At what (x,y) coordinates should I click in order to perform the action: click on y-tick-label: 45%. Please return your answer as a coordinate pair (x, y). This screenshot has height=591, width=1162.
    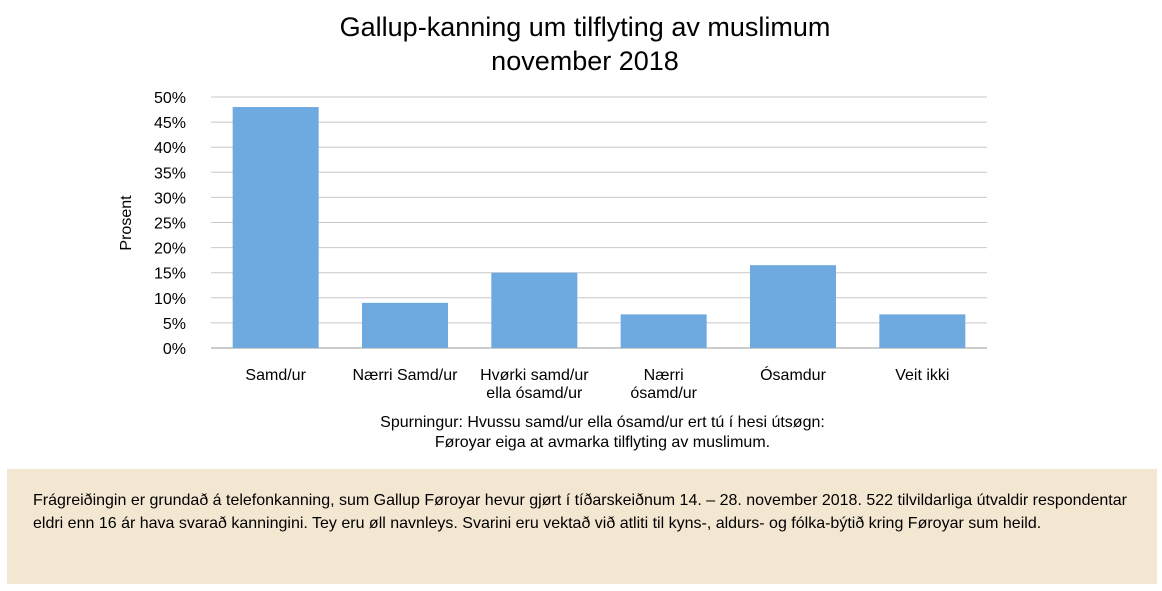
    Looking at the image, I should click on (170, 123).